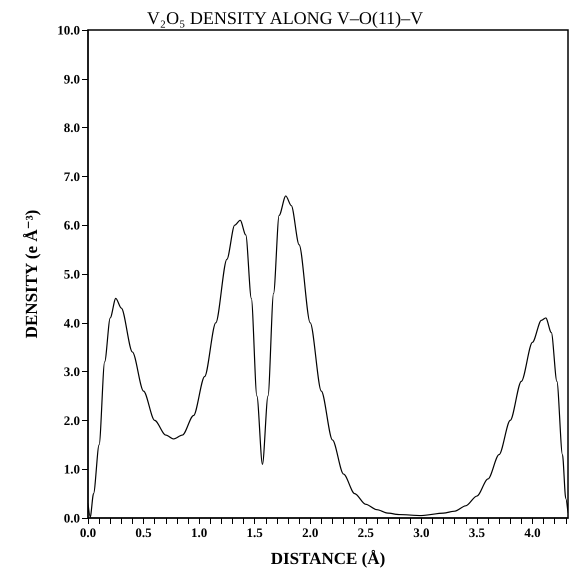 Image resolution: width=570 pixels, height=580 pixels. Describe the element at coordinates (421, 532) in the screenshot. I see `x-tick-label: 3.0` at that location.